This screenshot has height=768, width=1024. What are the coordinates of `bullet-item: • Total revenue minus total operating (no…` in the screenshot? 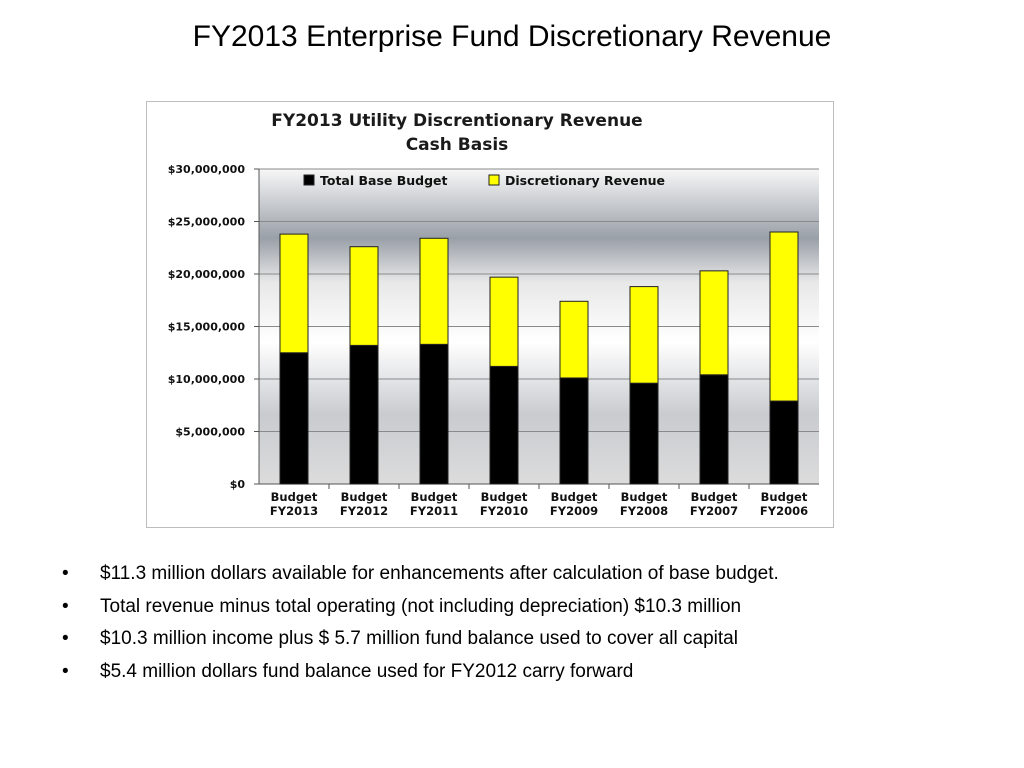 It's located at (522, 612).